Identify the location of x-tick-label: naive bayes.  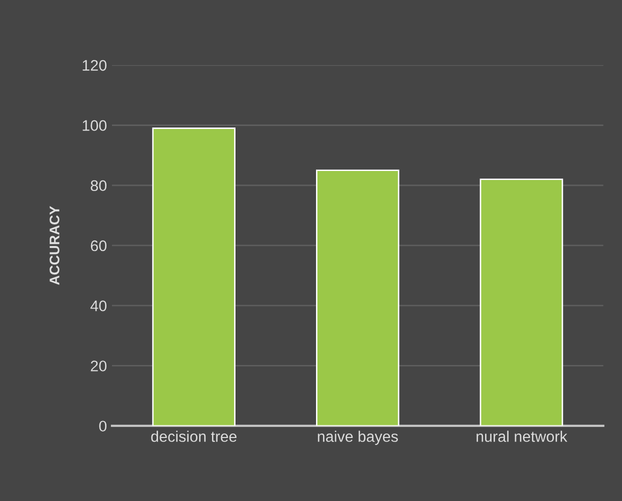
(358, 437).